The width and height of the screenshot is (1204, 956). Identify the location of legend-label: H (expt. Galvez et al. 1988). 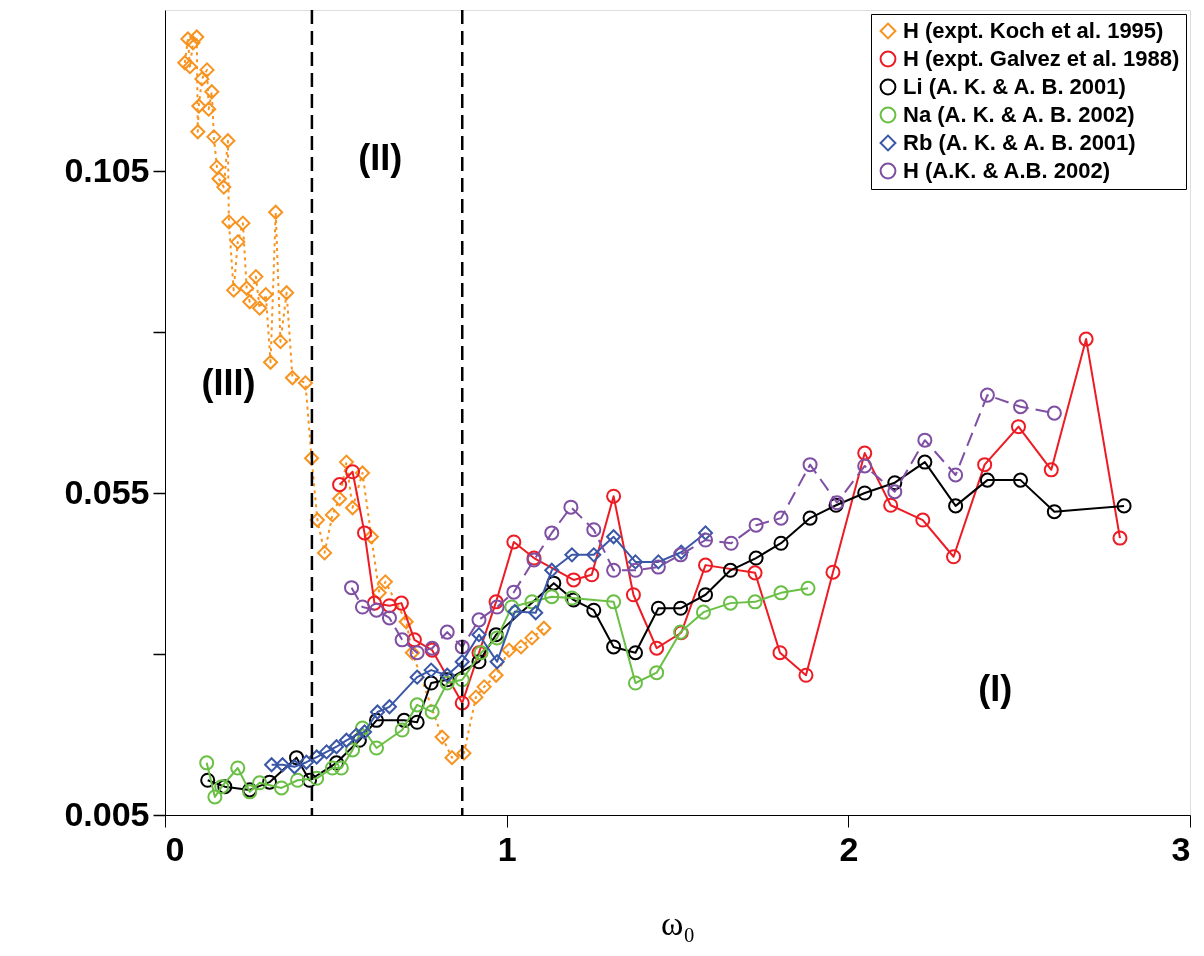
(1041, 58).